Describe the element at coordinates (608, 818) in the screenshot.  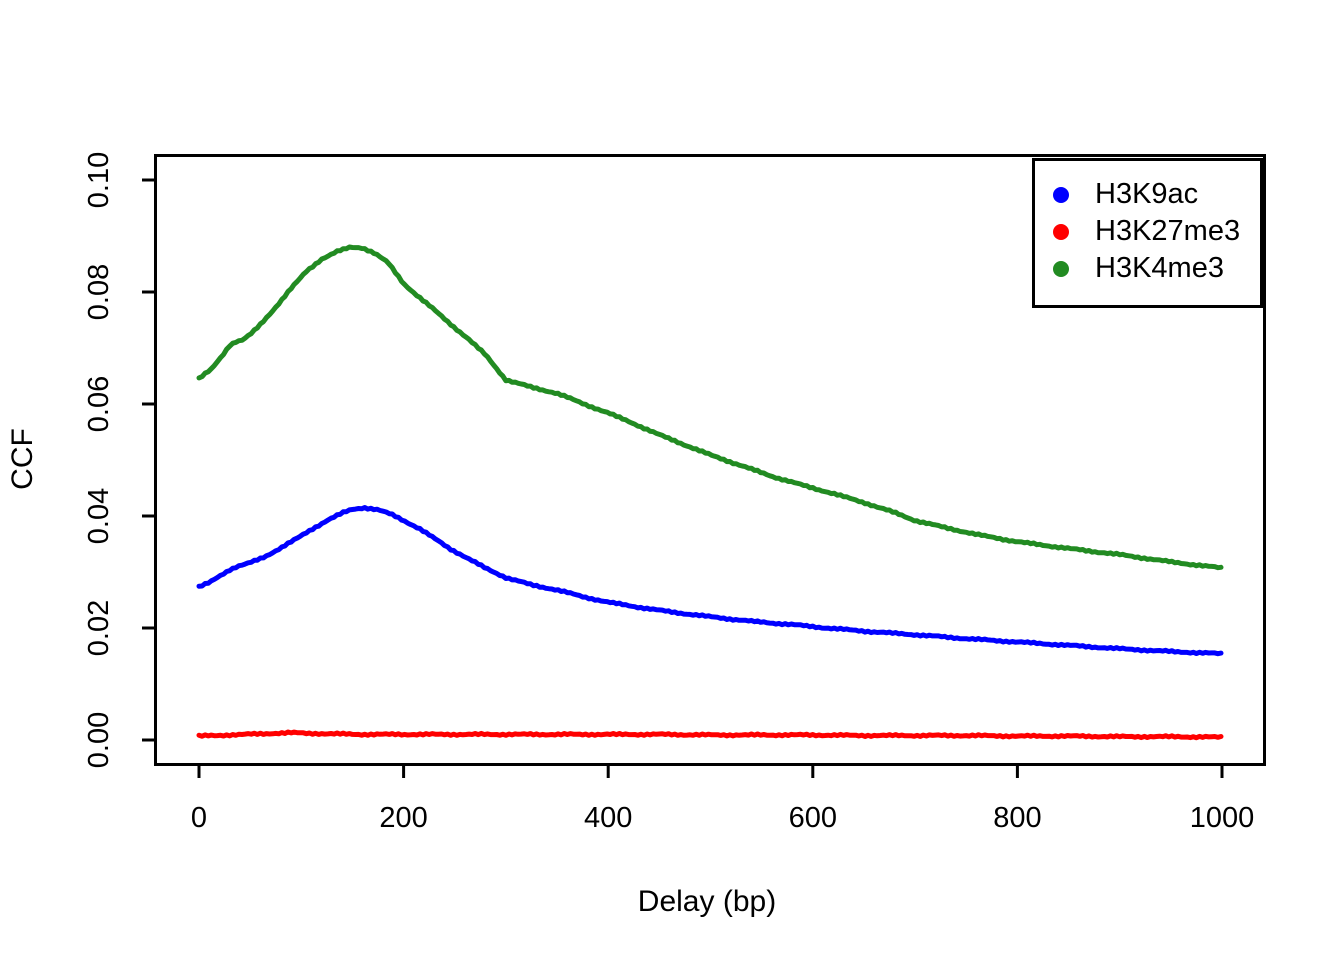
I see `x-tick-label: 400` at that location.